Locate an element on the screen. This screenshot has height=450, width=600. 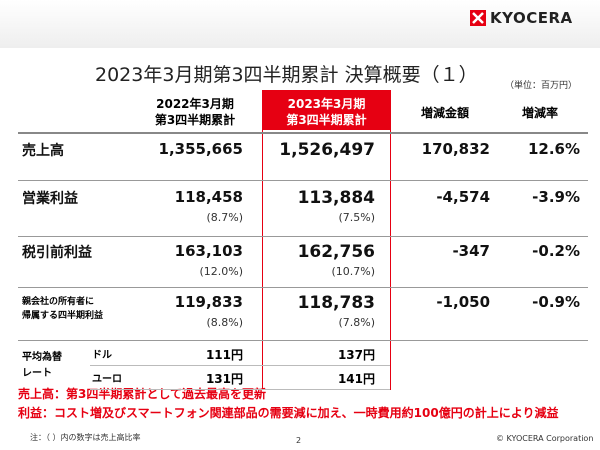
value: 162,756 is located at coordinates (336, 252).